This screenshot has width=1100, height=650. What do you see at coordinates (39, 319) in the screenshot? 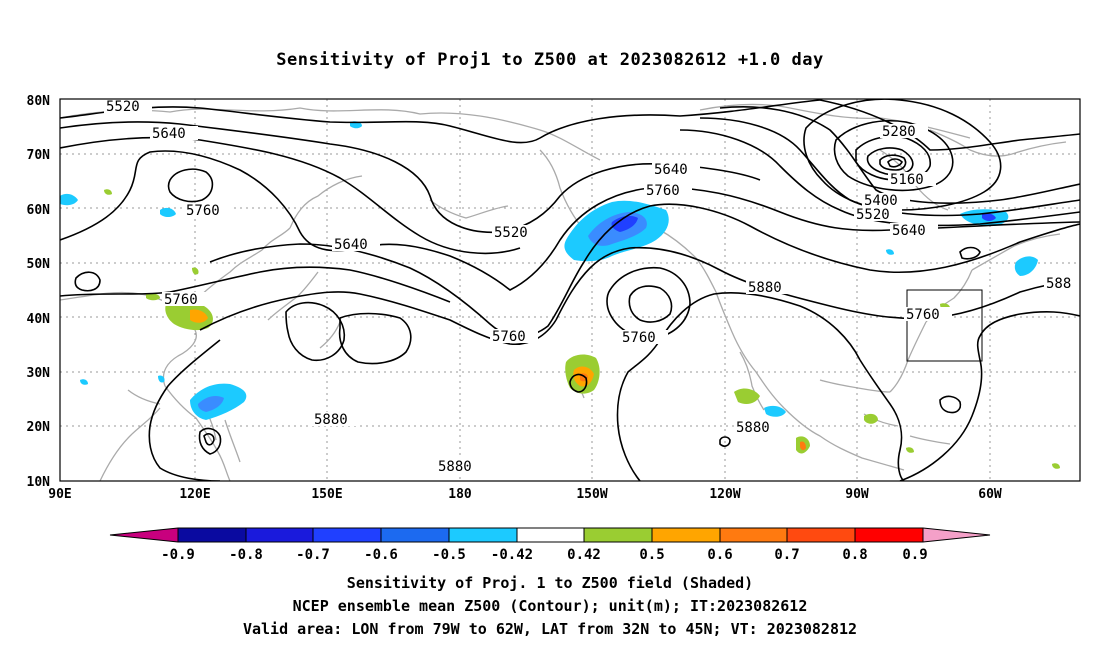
I see `lat-label: 40N` at bounding box center [39, 319].